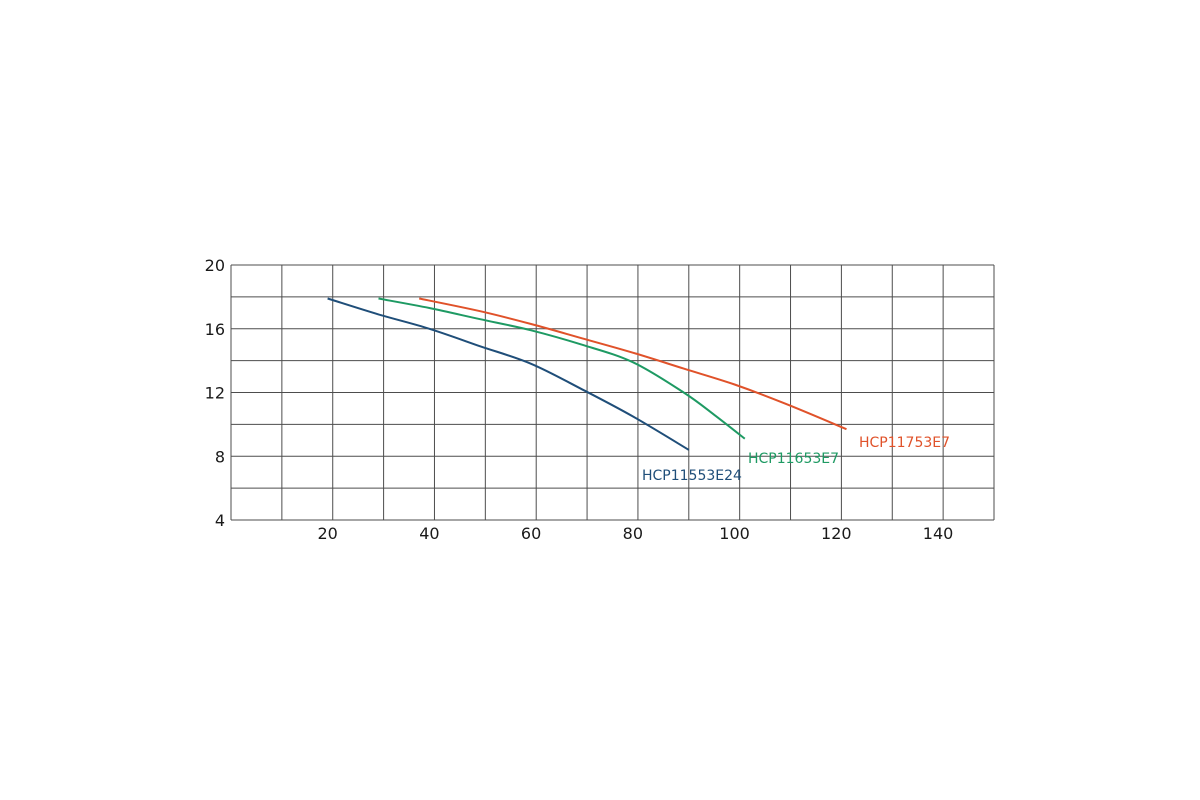 Image resolution: width=1200 pixels, height=800 pixels. I want to click on y-tick-label: 16, so click(215, 329).